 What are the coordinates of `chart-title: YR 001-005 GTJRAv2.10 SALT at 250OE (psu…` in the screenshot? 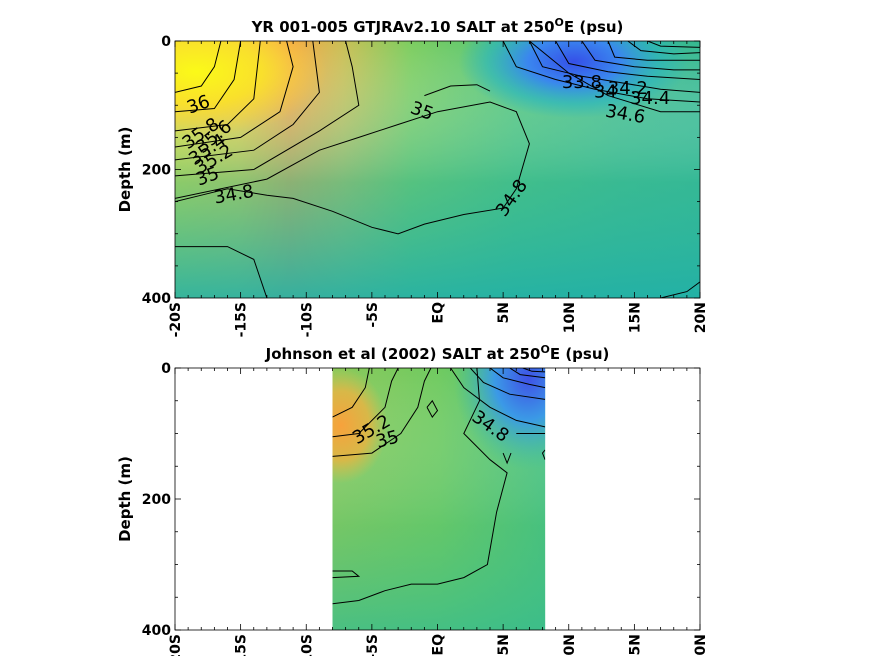 It's located at (437, 26).